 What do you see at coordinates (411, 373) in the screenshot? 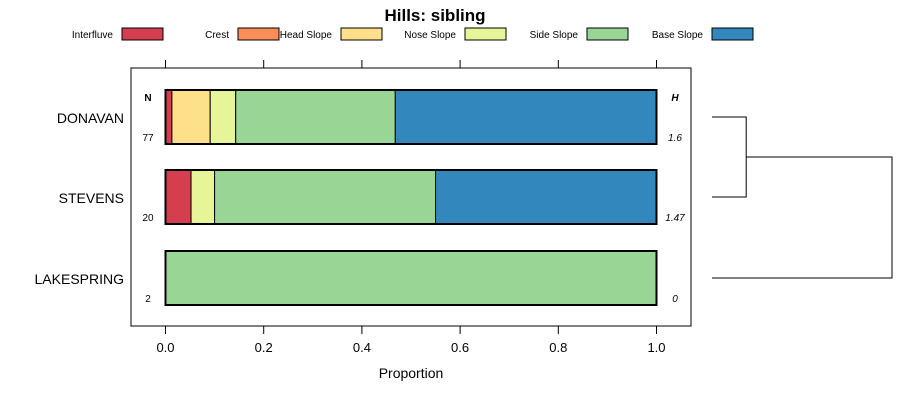
I see `x-axis-title: Proportion` at bounding box center [411, 373].